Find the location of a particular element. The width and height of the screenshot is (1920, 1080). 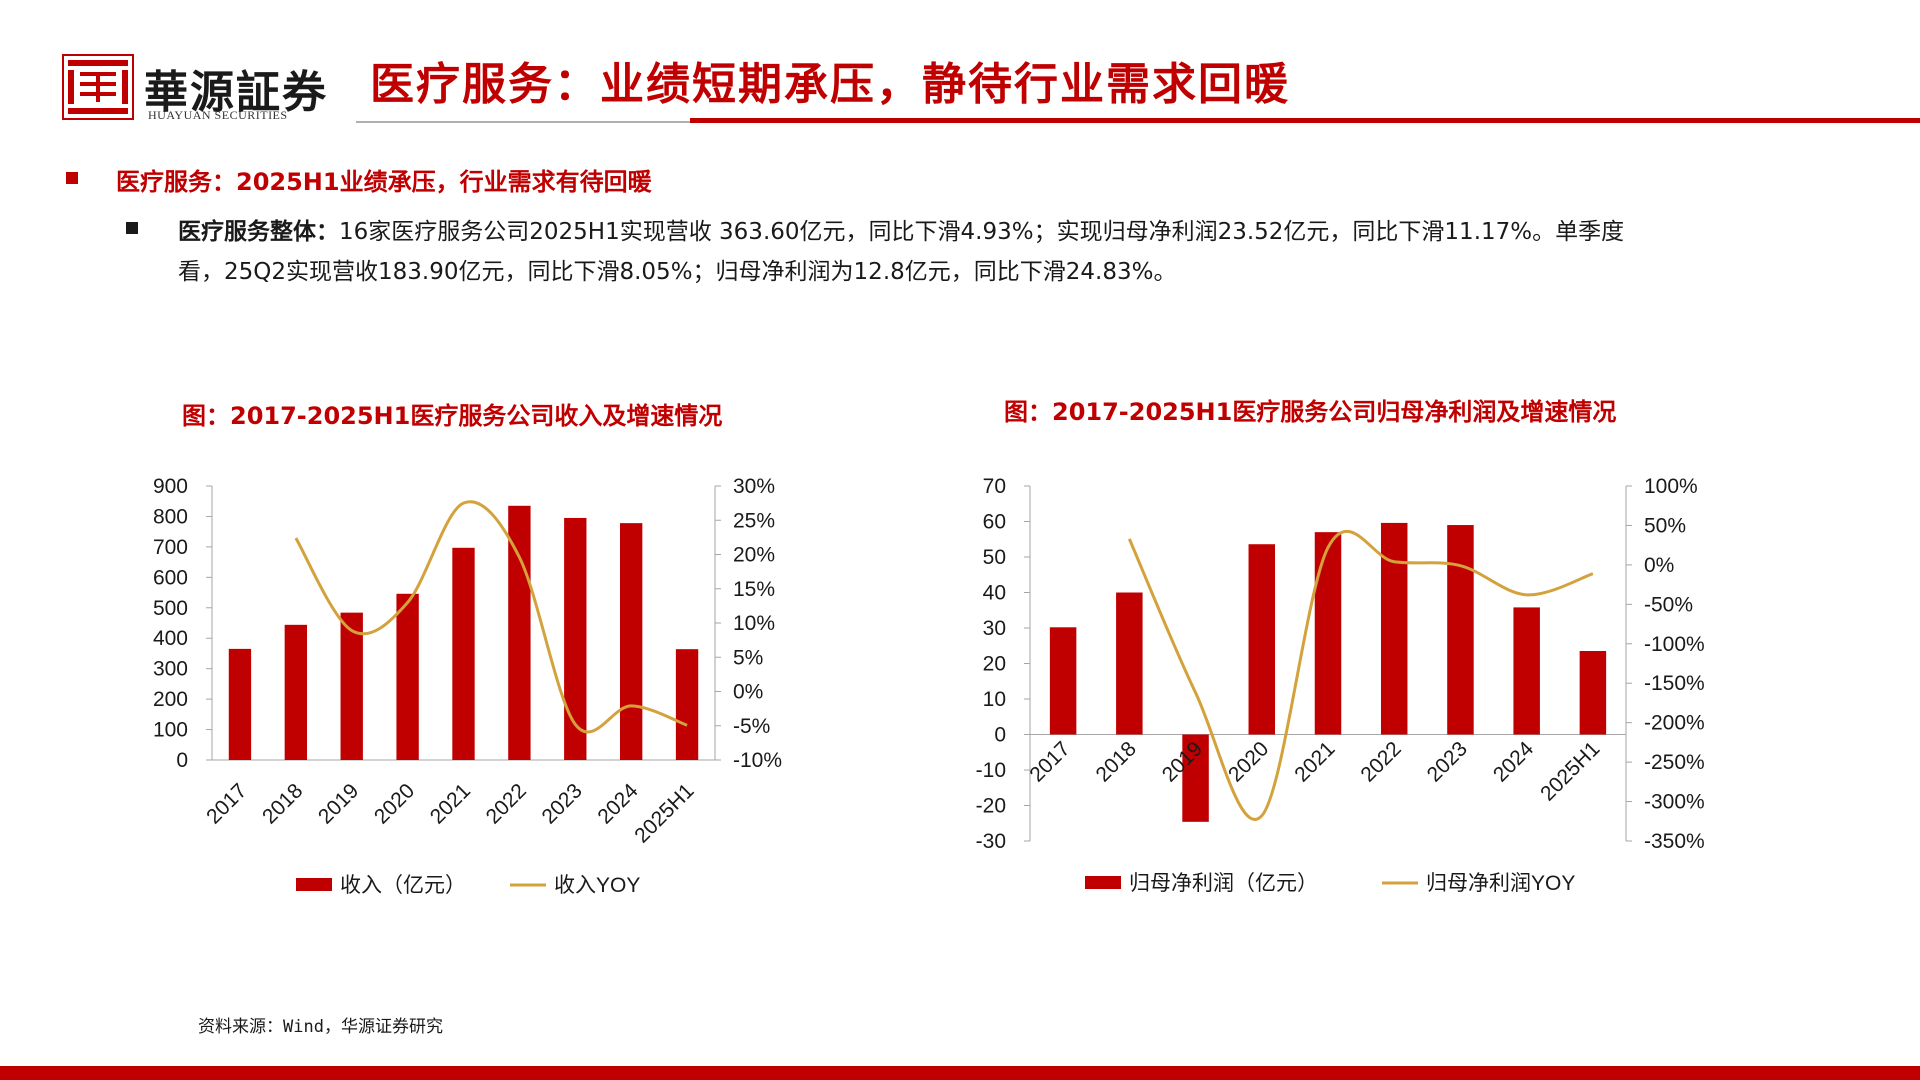

revenue-right-tick-label: 15% is located at coordinates (754, 589).